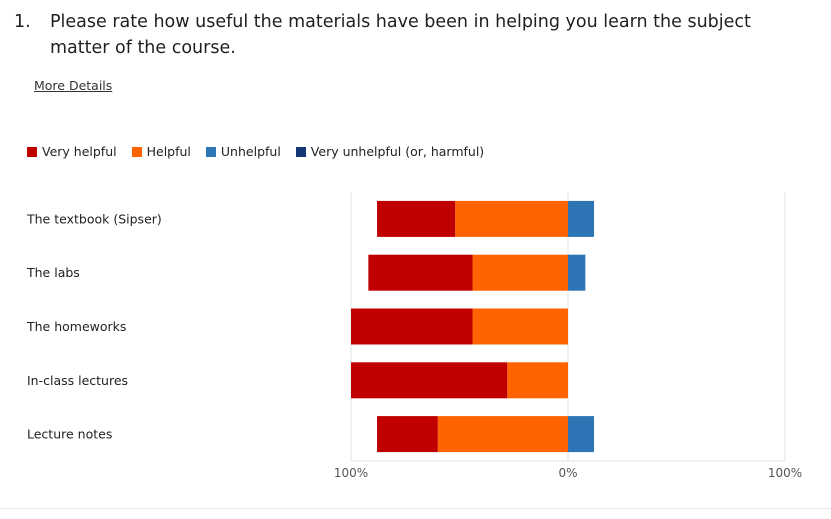  Describe the element at coordinates (415, 508) in the screenshot. I see `divider` at that location.